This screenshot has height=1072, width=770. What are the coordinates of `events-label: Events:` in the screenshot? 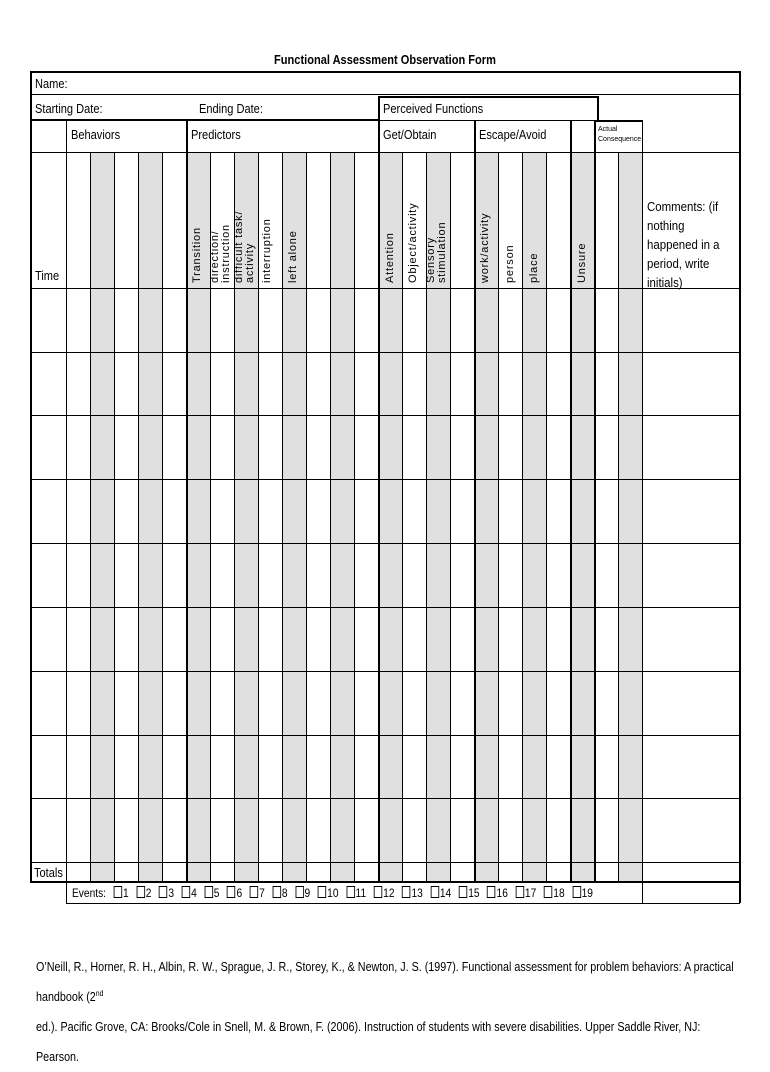 It's located at (89, 893).